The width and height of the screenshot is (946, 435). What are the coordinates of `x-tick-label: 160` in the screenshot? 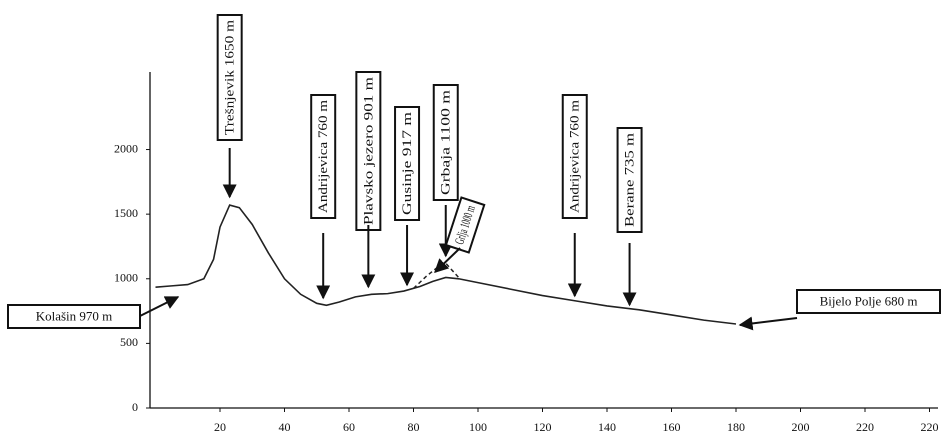 It's located at (672, 427).